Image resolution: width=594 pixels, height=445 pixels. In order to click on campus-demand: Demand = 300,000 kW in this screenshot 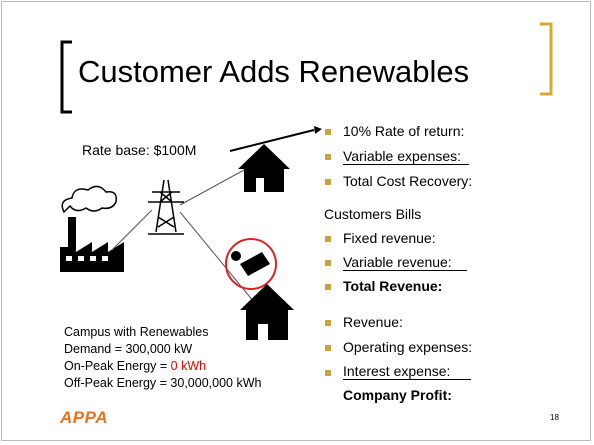, I will do `click(128, 349)`.